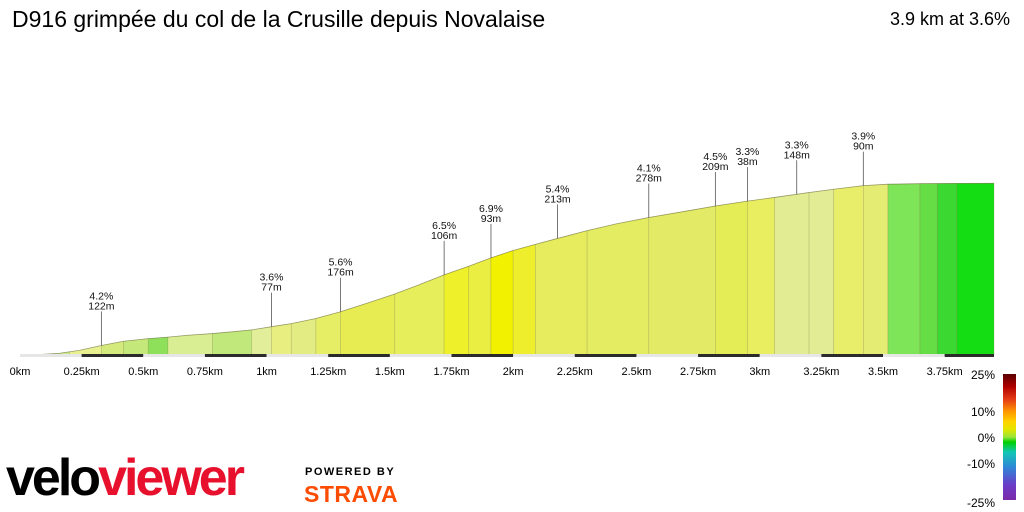 Image resolution: width=1024 pixels, height=512 pixels. What do you see at coordinates (945, 372) in the screenshot?
I see `x-tick-label: 3.75km` at bounding box center [945, 372].